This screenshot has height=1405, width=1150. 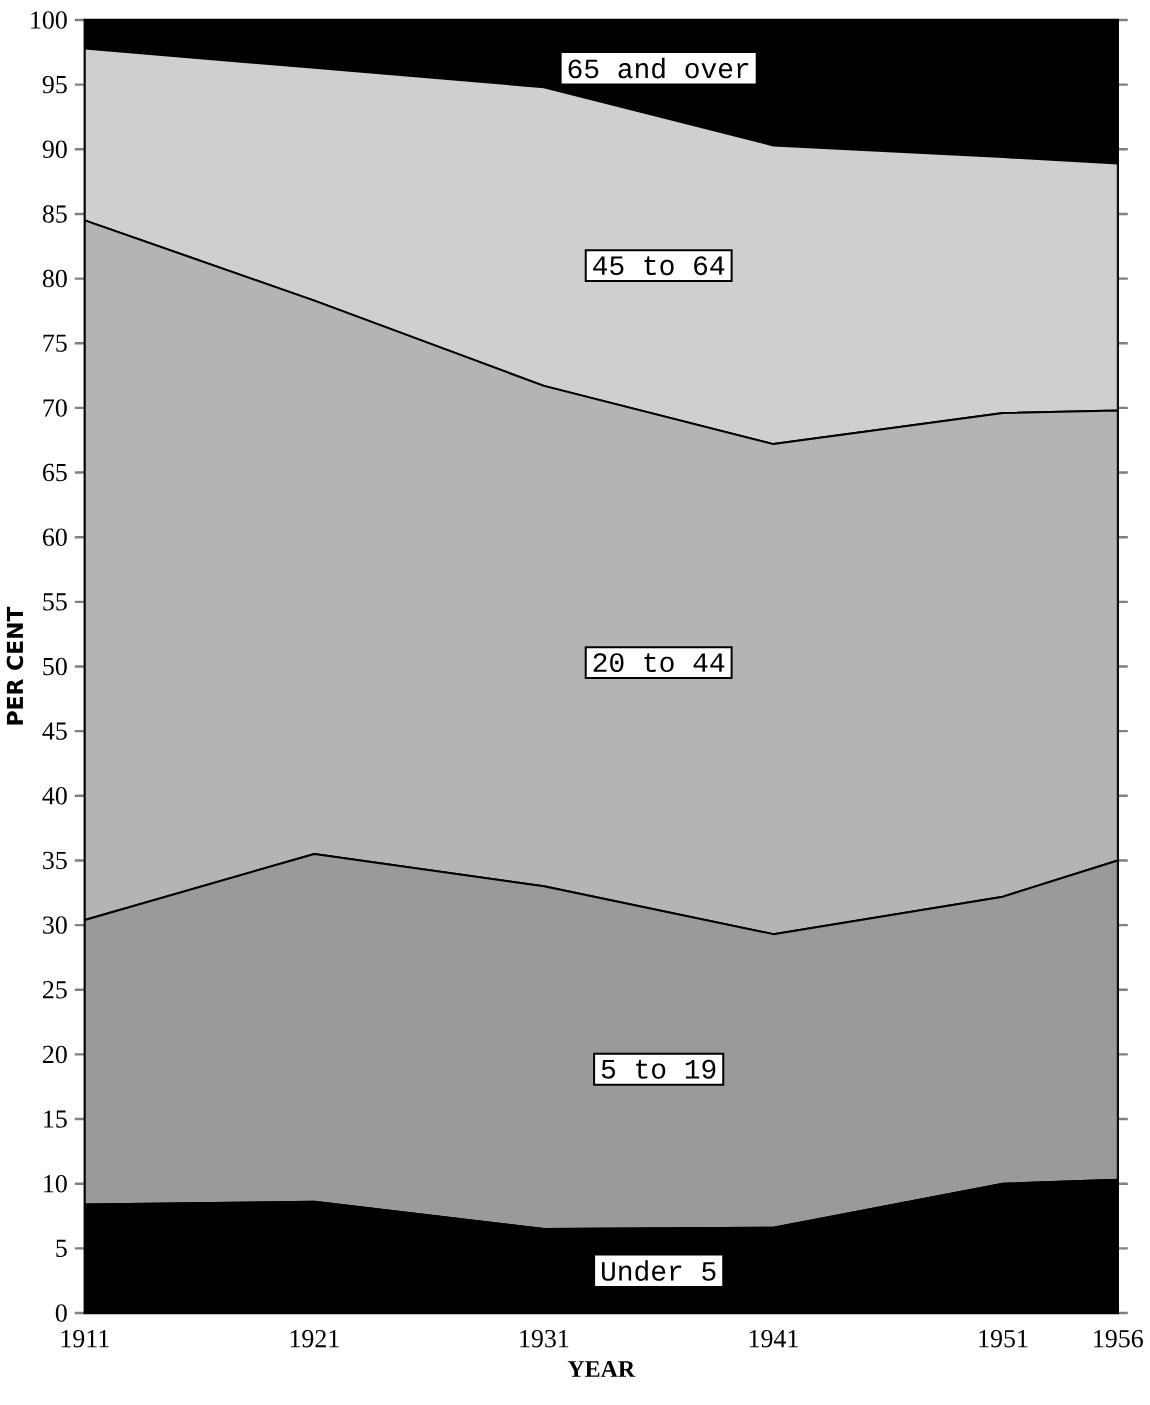 What do you see at coordinates (54, 214) in the screenshot?
I see `y-tick-label: 85` at bounding box center [54, 214].